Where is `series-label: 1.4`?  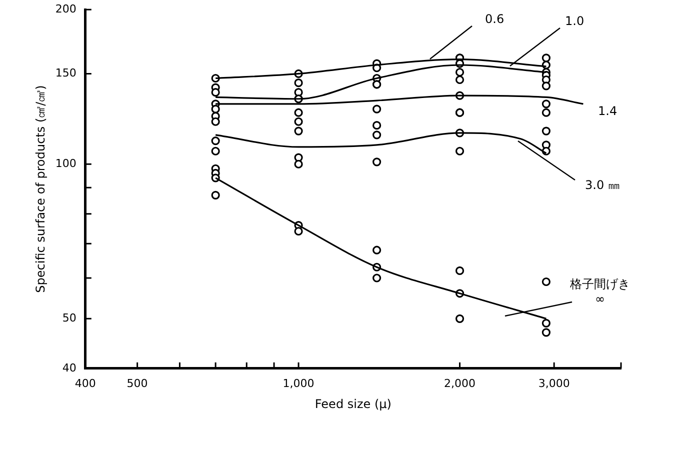
series-label: 1.4 is located at coordinates (608, 111).